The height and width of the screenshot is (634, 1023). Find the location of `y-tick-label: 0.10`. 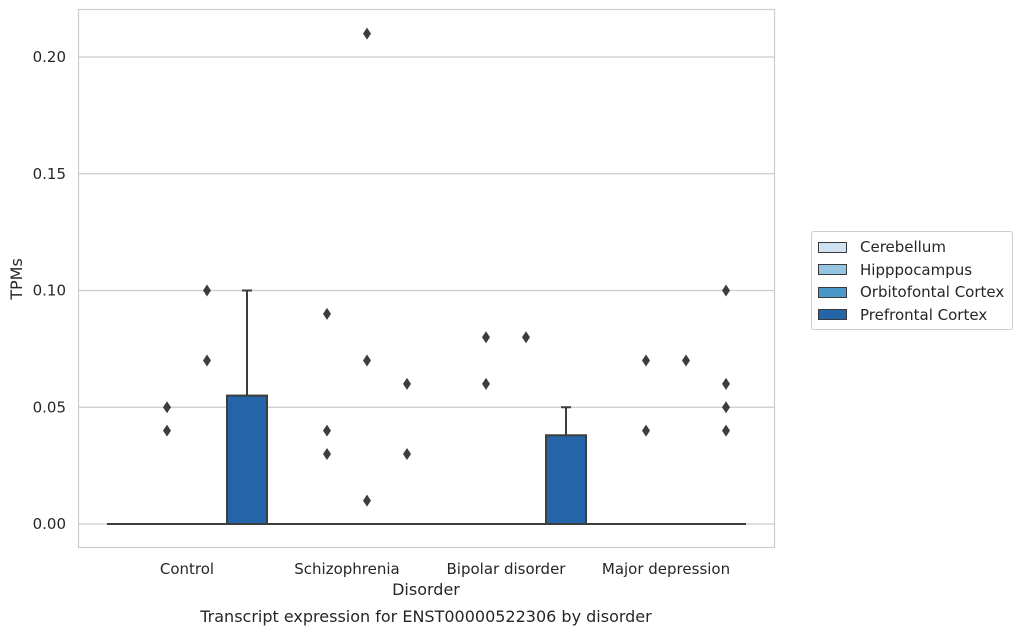

y-tick-label: 0.10 is located at coordinates (49, 291).